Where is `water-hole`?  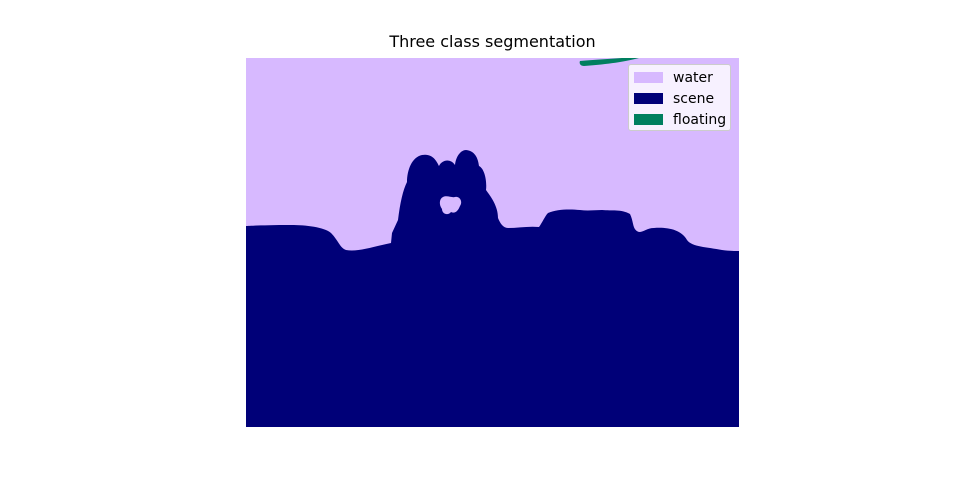 water-hole is located at coordinates (450, 205).